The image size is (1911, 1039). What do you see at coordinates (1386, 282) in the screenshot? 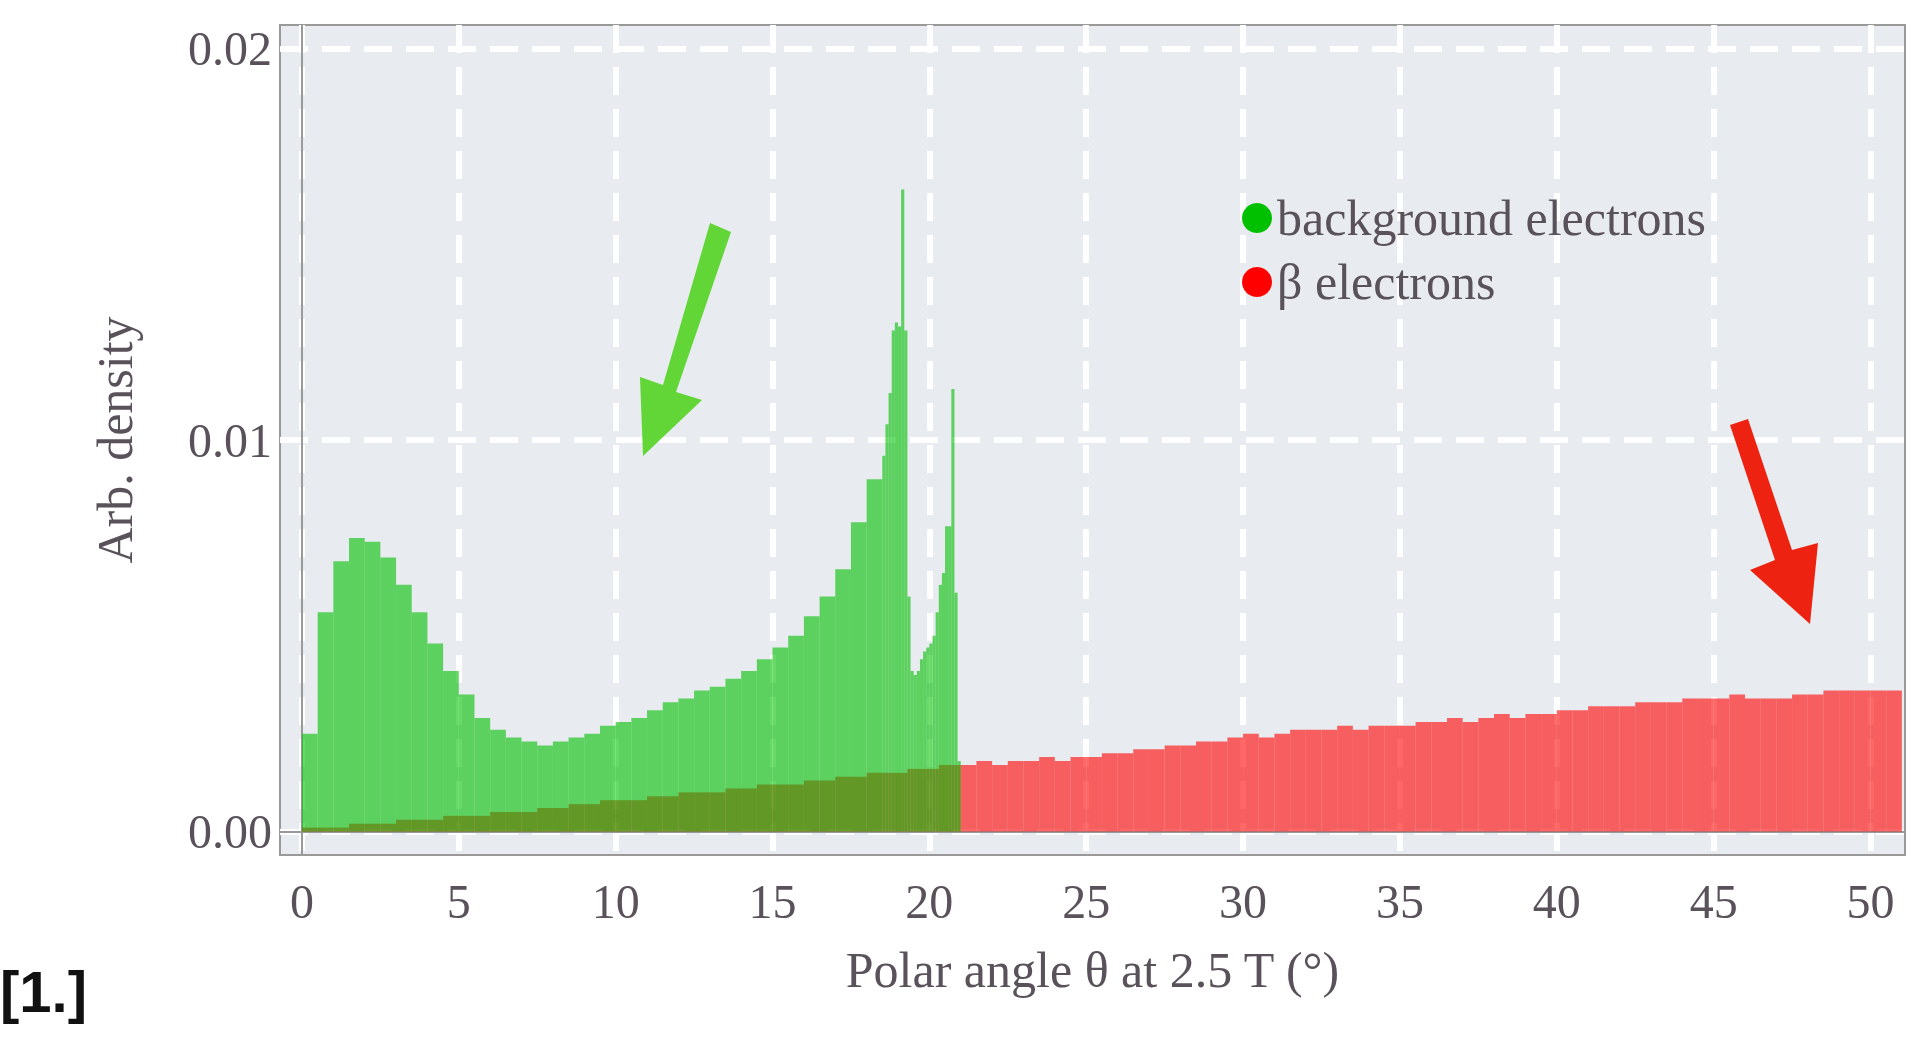
I see `legend-label: β electrons` at bounding box center [1386, 282].